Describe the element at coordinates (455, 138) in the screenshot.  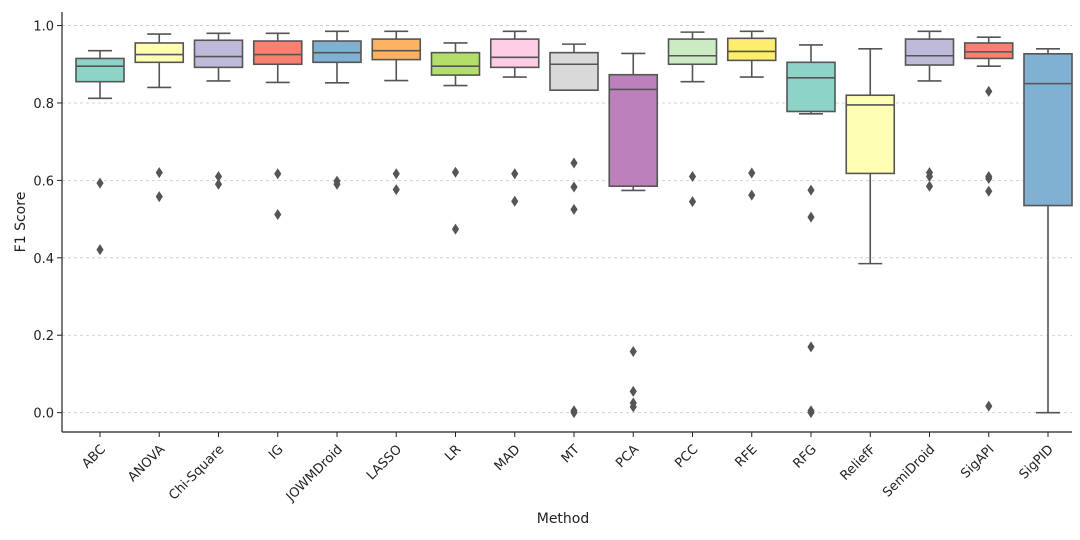
I see `box-lr` at that location.